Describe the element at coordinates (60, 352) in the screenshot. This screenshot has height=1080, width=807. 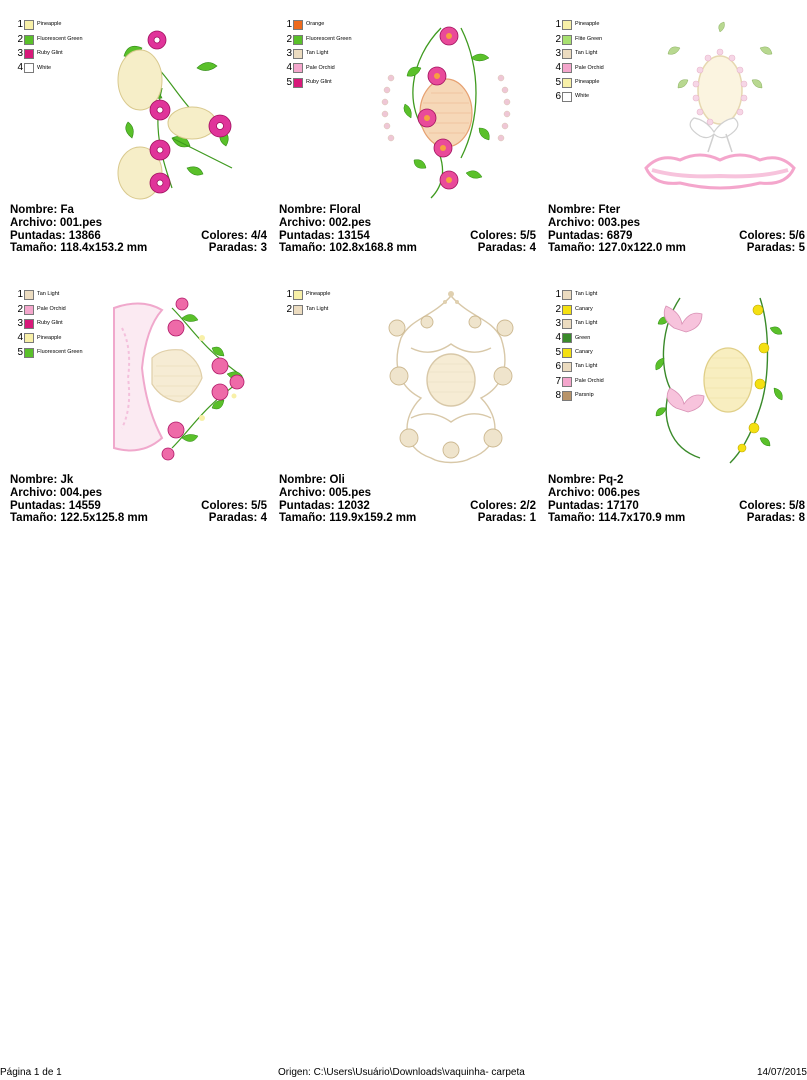
I see `thread-color-name: Fluorescent Green` at that location.